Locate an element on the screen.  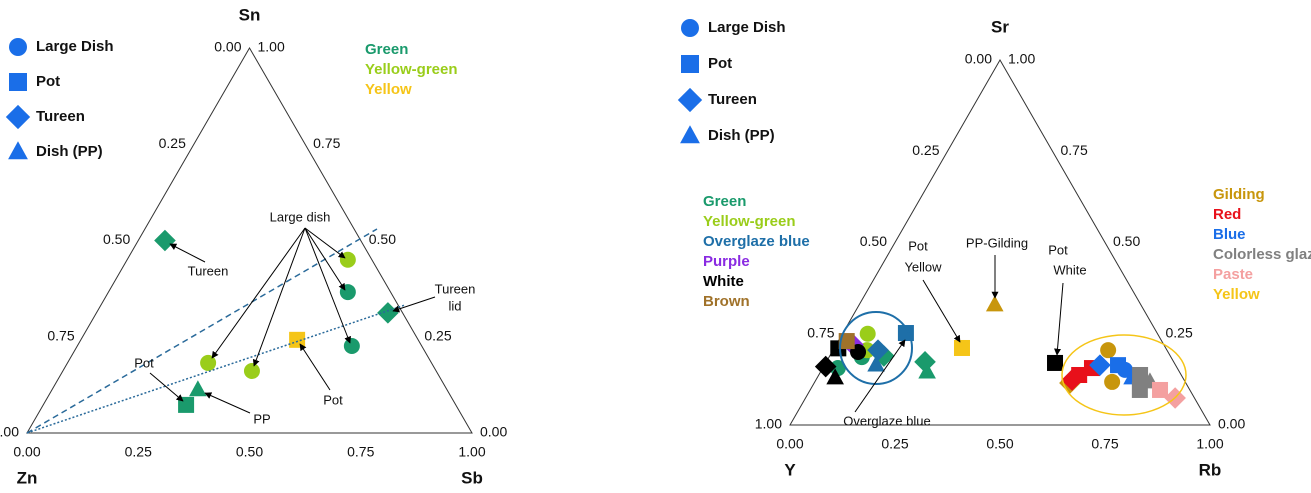
legend-label: White is located at coordinates (723, 281).